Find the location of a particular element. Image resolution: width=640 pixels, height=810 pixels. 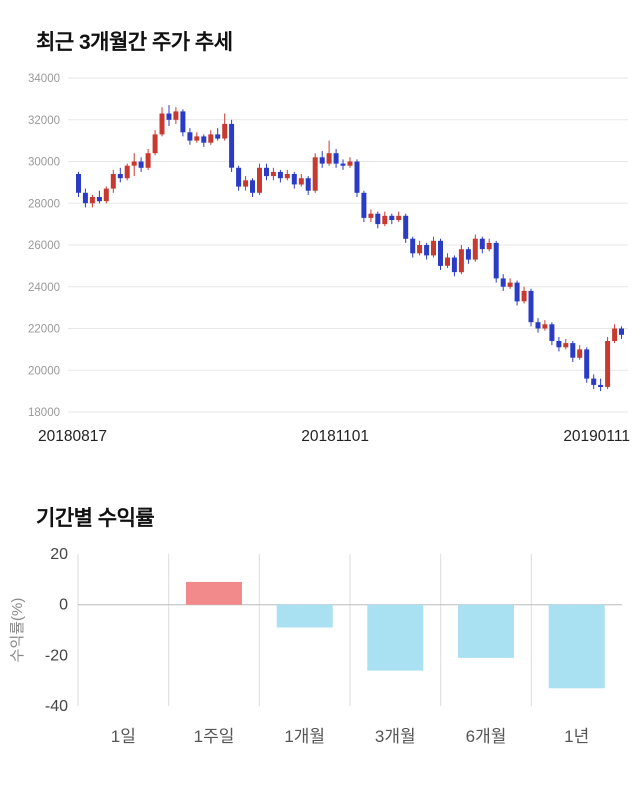

svg-text: 26000 is located at coordinates (44, 246).